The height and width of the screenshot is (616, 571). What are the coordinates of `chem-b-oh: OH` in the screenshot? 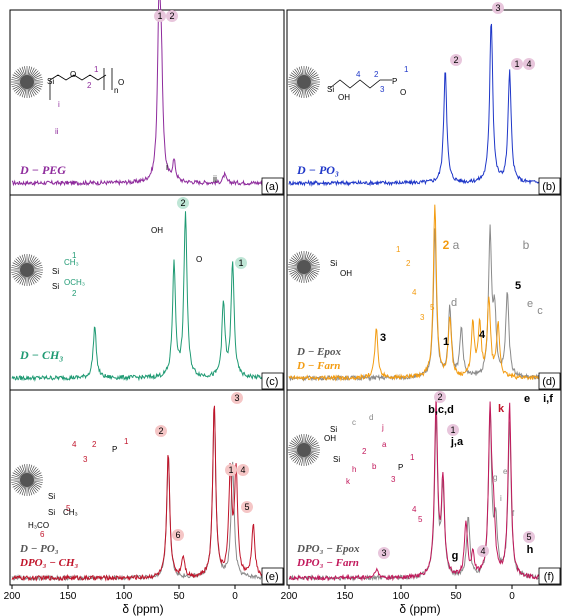 It's located at (344, 97).